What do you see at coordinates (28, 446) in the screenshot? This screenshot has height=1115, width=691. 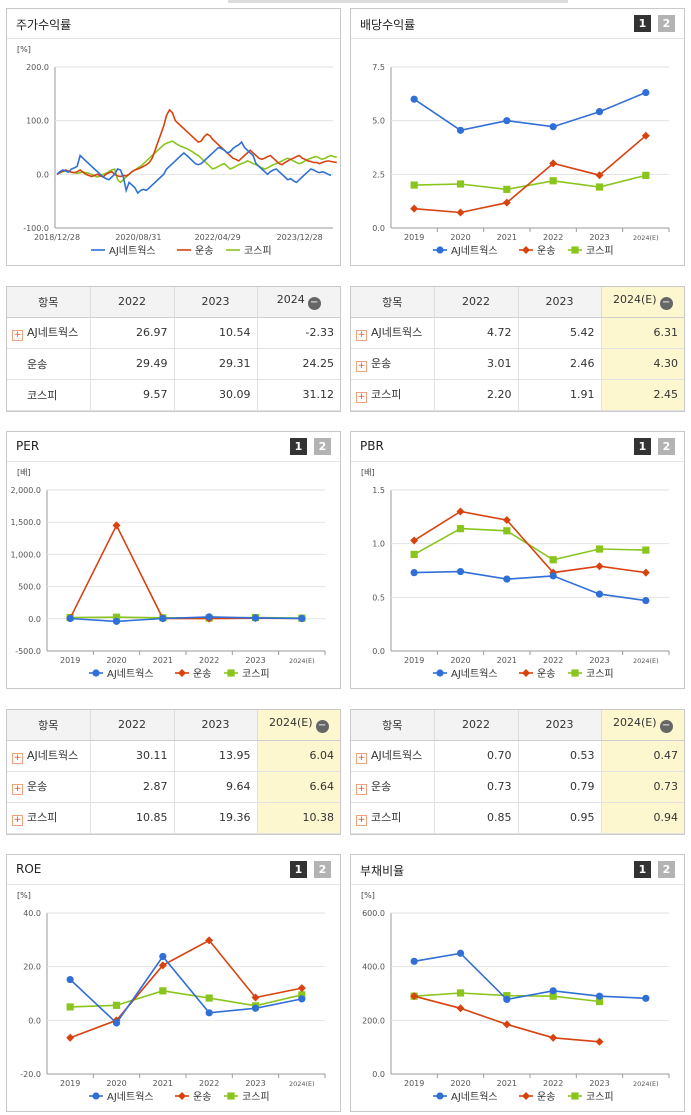 I see `panel-title: PER` at bounding box center [28, 446].